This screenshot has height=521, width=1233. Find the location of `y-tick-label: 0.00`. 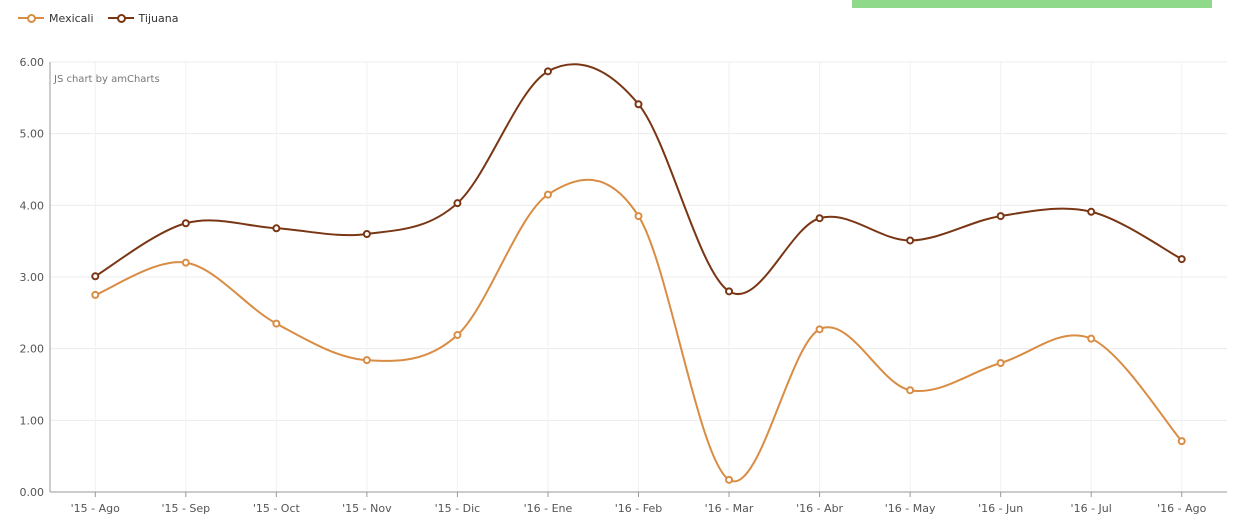

y-tick-label: 0.00 is located at coordinates (32, 492).